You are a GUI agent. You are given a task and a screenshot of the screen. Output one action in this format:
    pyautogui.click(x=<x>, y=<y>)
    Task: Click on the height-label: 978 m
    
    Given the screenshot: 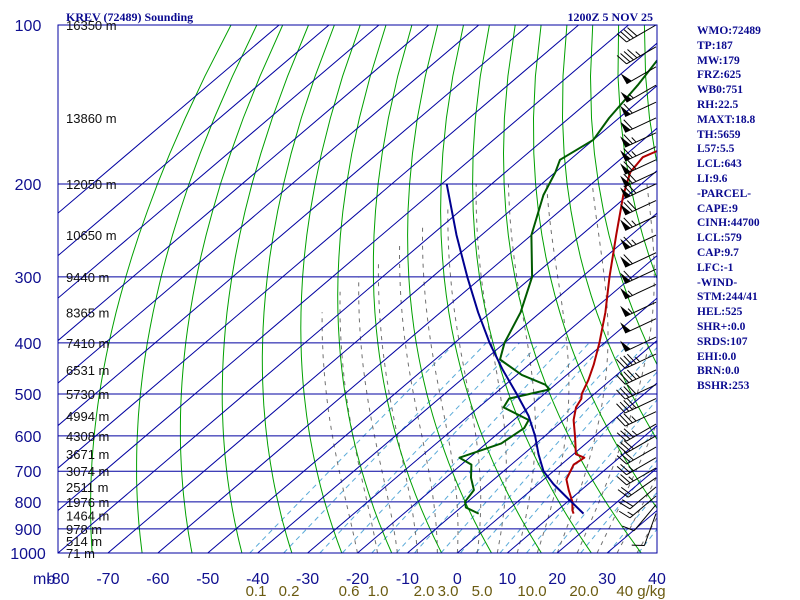 What is the action you would take?
    pyautogui.click(x=84, y=529)
    